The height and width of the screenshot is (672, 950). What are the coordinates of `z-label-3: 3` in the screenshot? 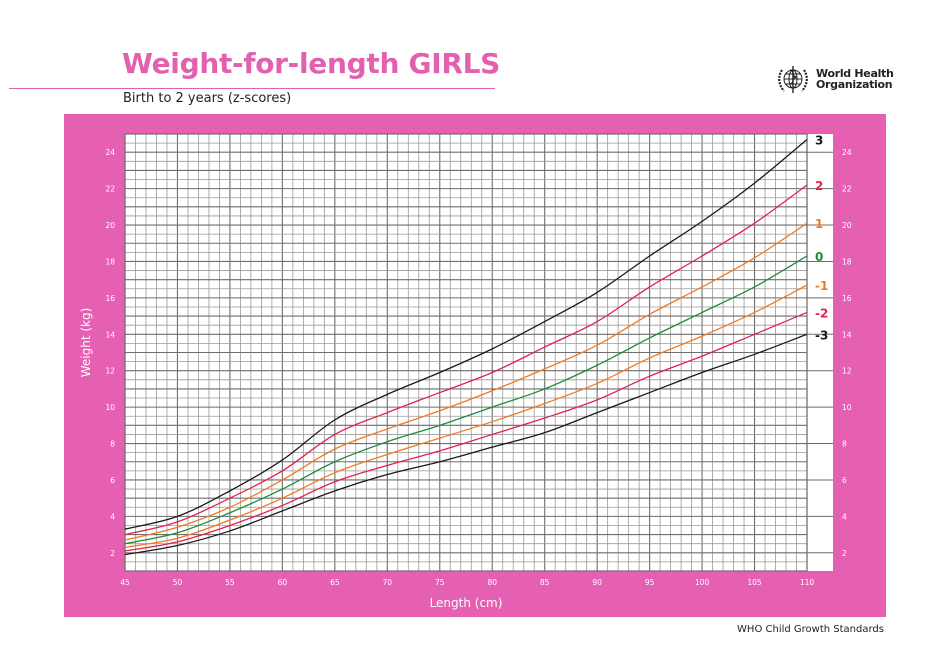 It's located at (819, 140).